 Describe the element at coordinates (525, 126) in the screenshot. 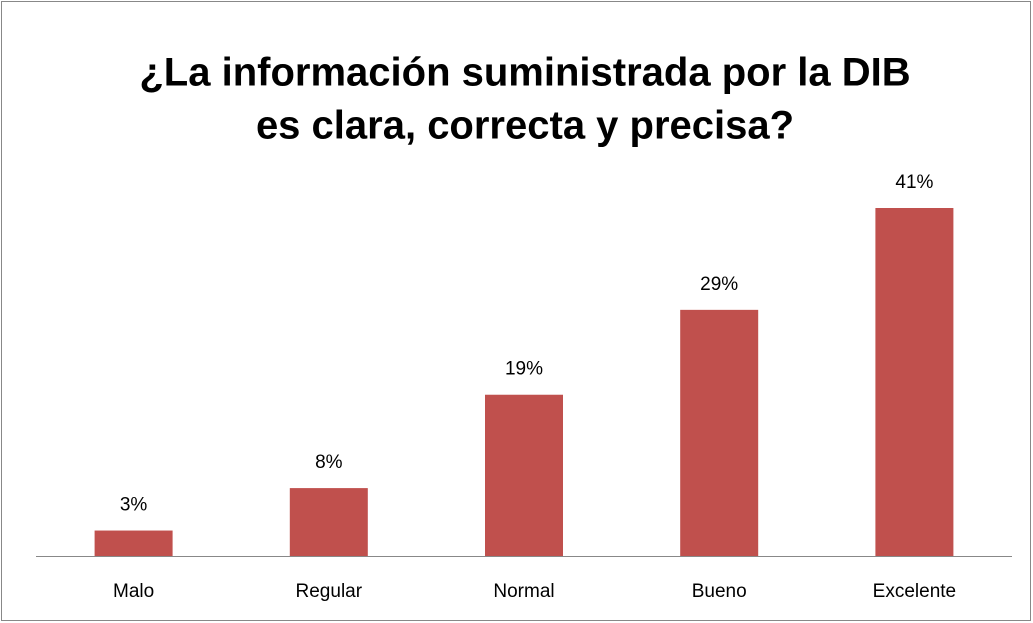

I see `chart-title: es clara, correcta y precisa?` at that location.